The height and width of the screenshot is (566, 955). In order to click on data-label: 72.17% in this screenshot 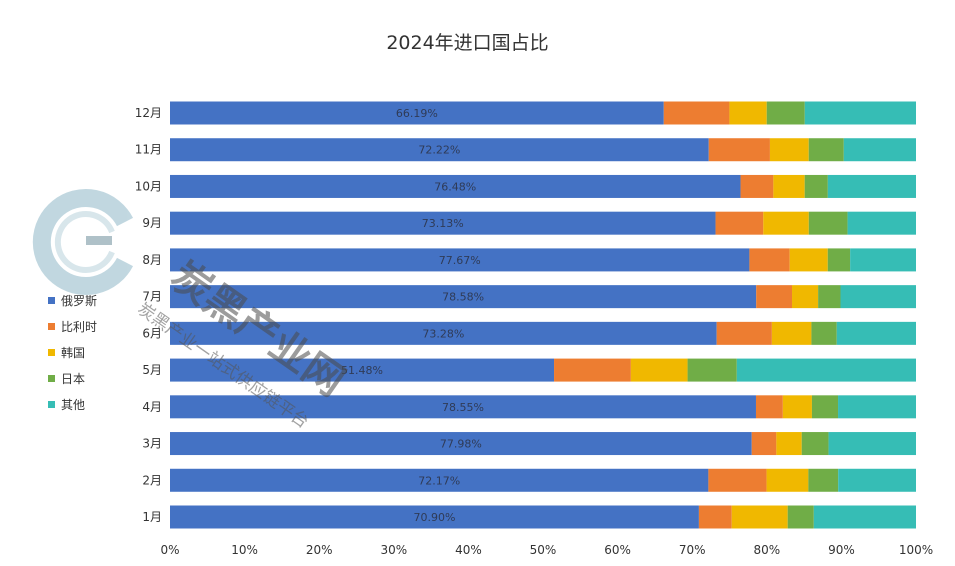, I will do `click(439, 480)`.